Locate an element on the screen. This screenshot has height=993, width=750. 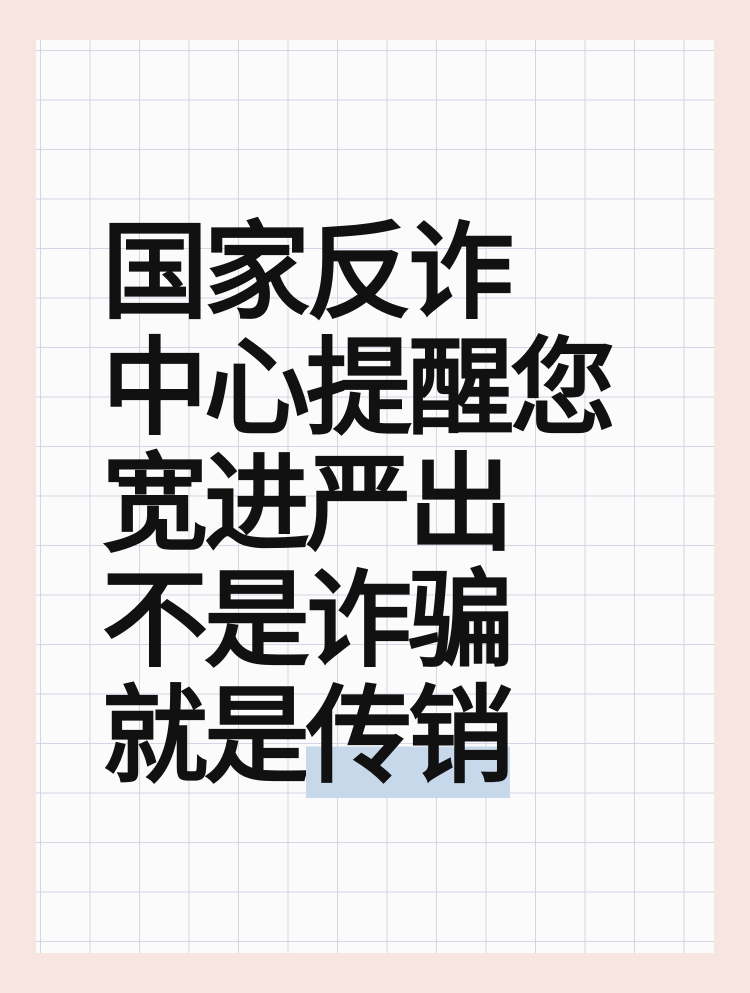
message-line-2: 中心提醒您 is located at coordinates (382, 389).